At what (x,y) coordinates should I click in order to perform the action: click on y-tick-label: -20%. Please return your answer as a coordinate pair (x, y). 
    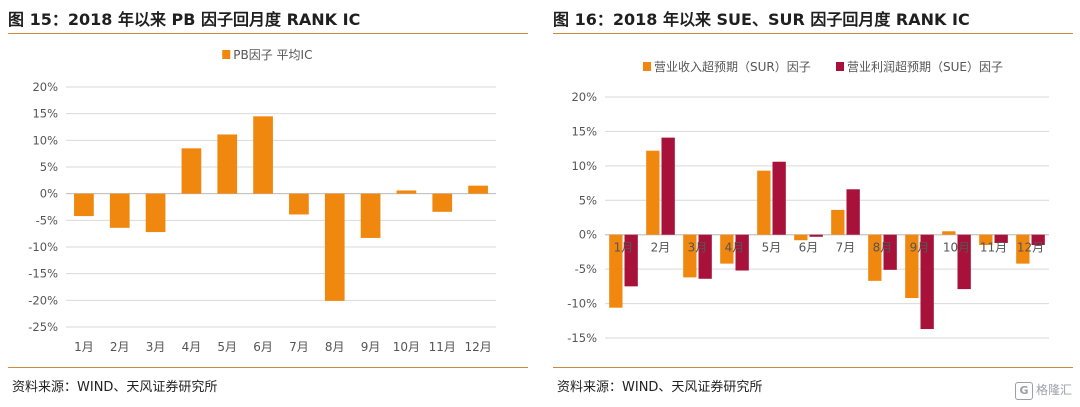
    Looking at the image, I should click on (43, 300).